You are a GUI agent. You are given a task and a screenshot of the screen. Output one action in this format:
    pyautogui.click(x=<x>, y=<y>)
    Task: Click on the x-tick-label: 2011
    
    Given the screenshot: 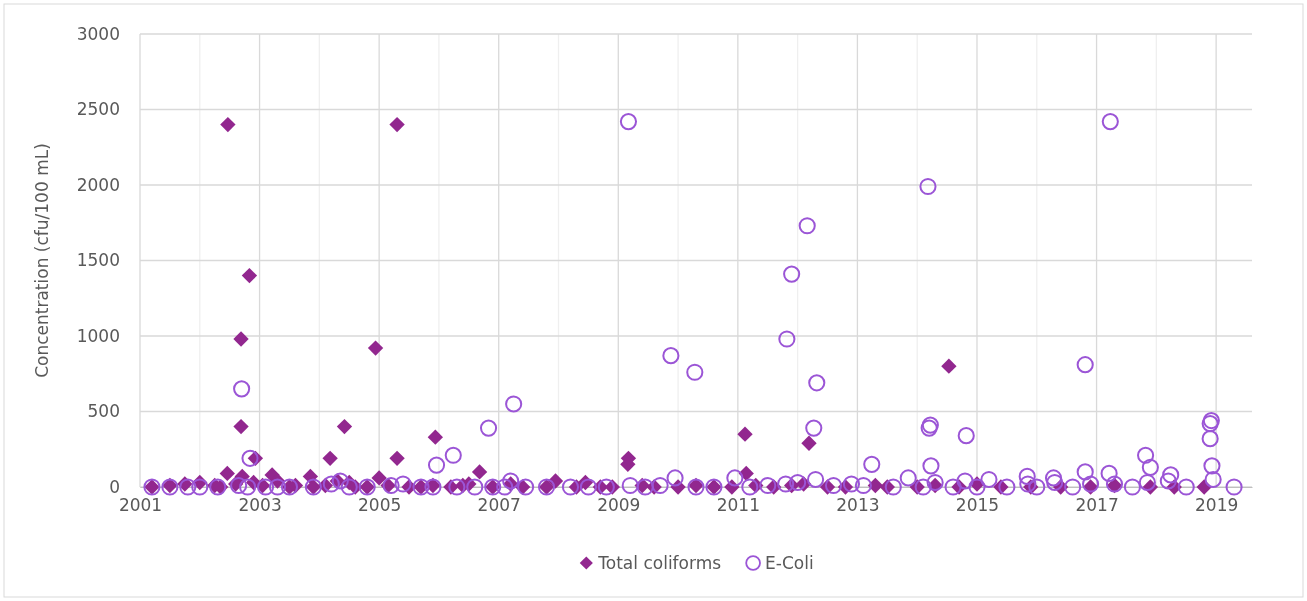 What is the action you would take?
    pyautogui.click(x=738, y=505)
    